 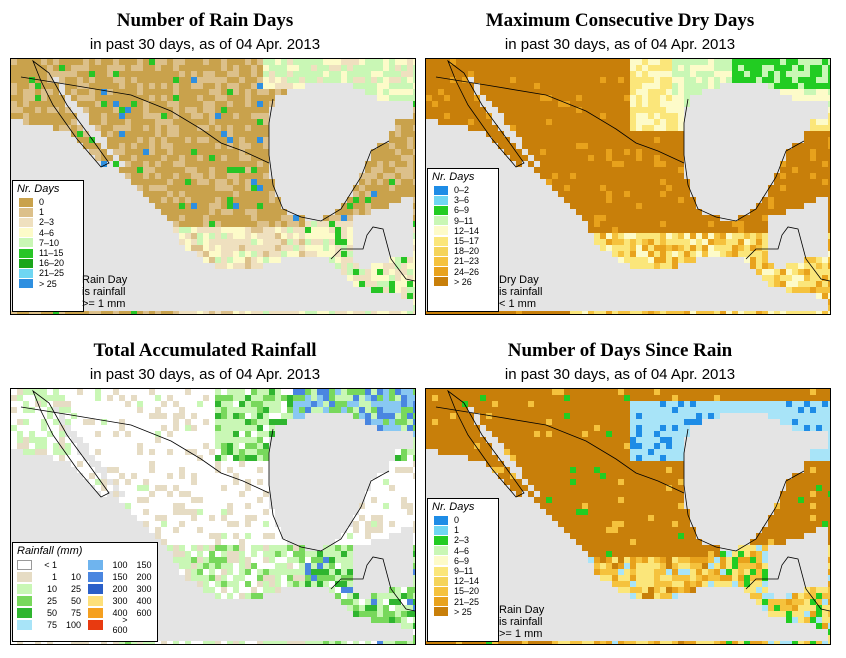 I want to click on legend-item: 300 400, so click(x=118, y=601).